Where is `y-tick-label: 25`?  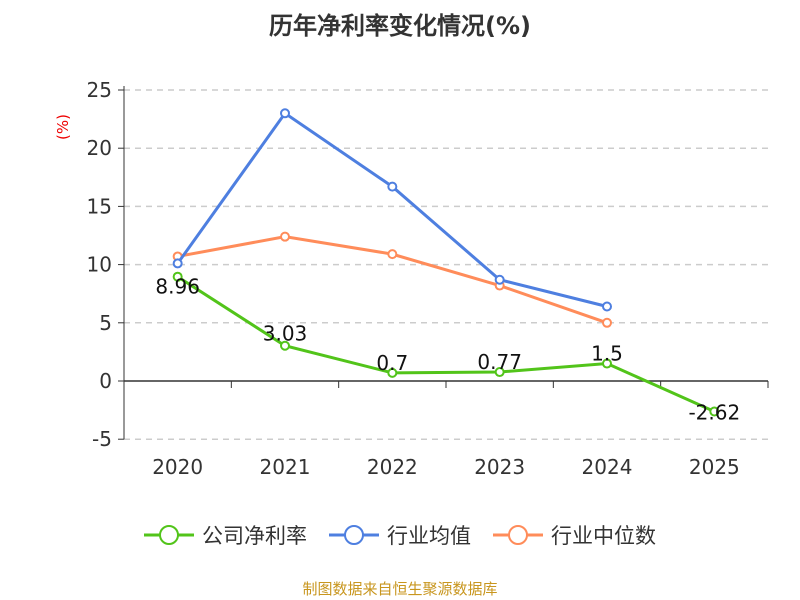
y-tick-label: 25 is located at coordinates (99, 90).